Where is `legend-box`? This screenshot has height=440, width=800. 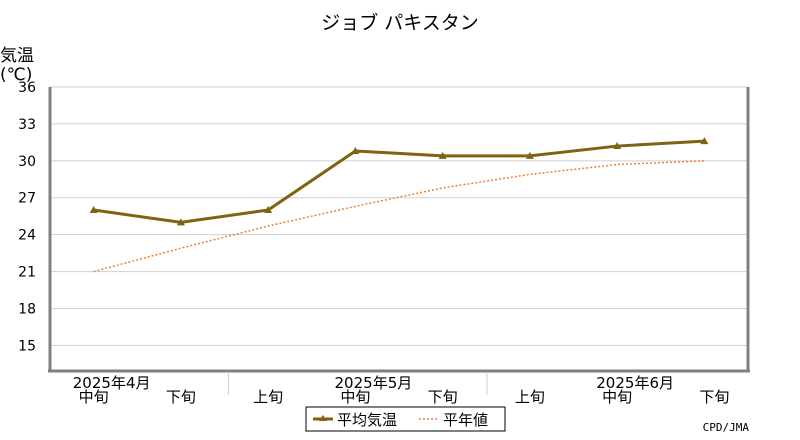
legend-box is located at coordinates (405, 419).